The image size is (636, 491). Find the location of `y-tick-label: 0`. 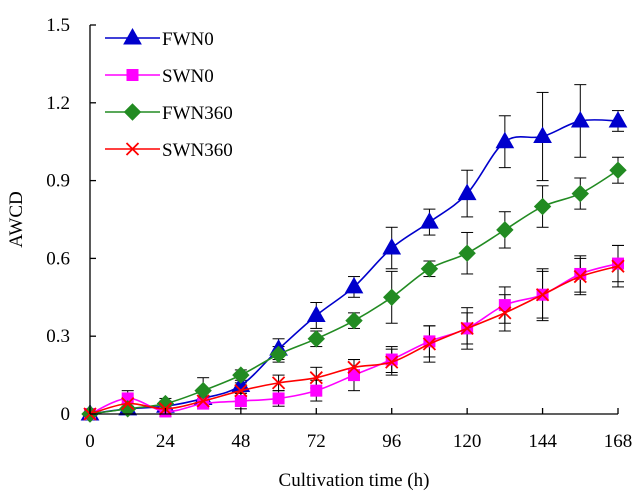

y-tick-label: 0 is located at coordinates (66, 414).